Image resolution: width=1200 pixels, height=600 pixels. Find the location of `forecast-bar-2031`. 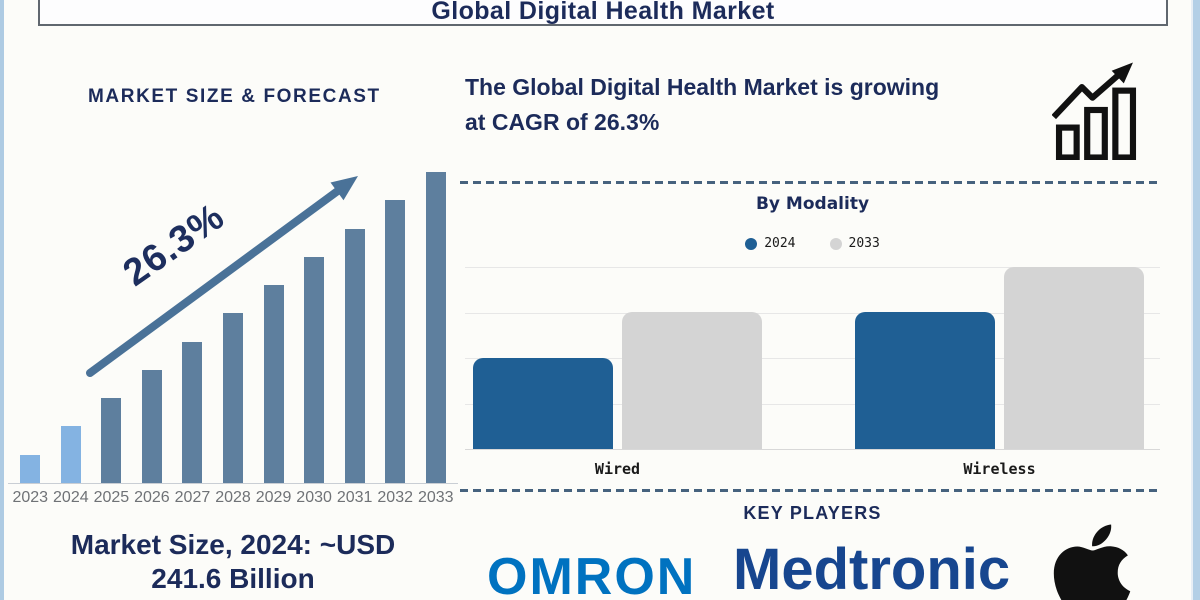

forecast-bar-2031 is located at coordinates (354, 356).